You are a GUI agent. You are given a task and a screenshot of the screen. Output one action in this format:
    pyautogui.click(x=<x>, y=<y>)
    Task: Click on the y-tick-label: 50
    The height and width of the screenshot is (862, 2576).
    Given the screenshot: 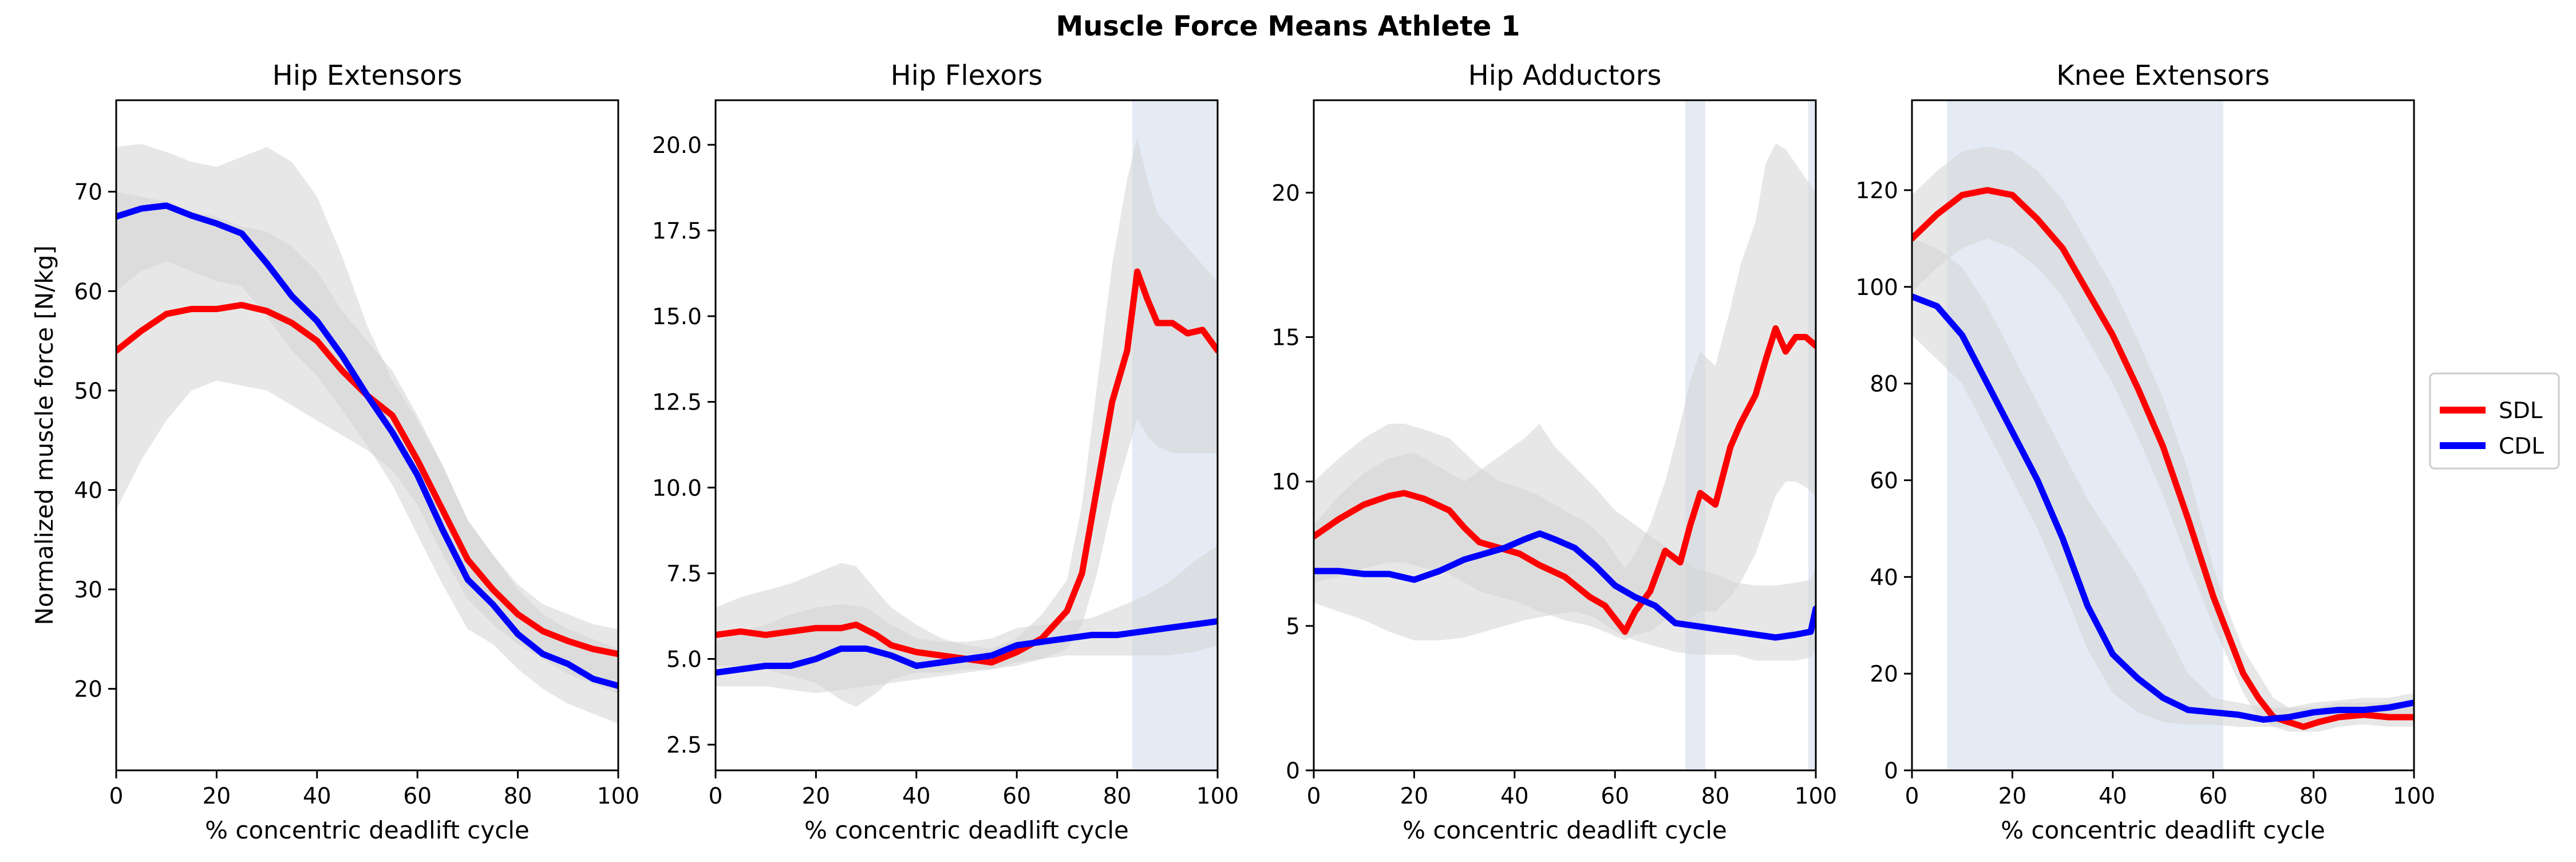 What is the action you would take?
    pyautogui.click(x=88, y=391)
    